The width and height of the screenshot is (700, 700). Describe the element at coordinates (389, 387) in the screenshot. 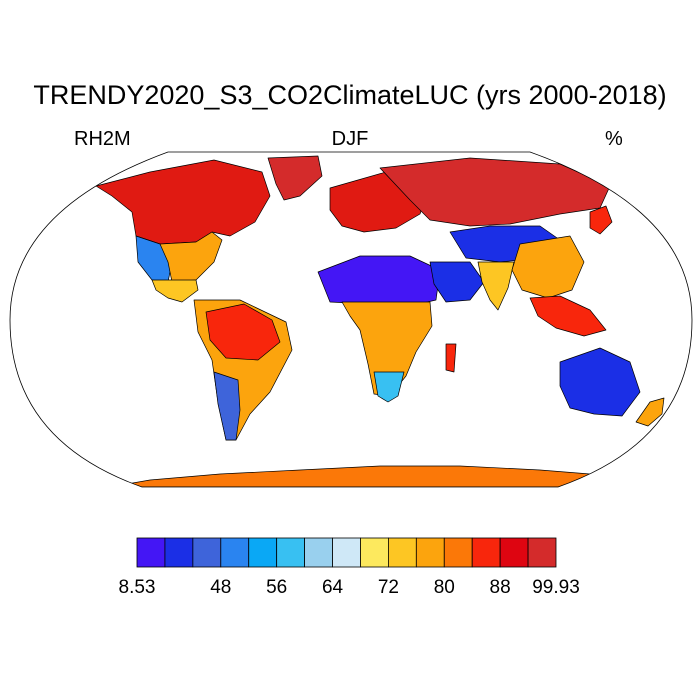

I see `region-south-africa` at that location.